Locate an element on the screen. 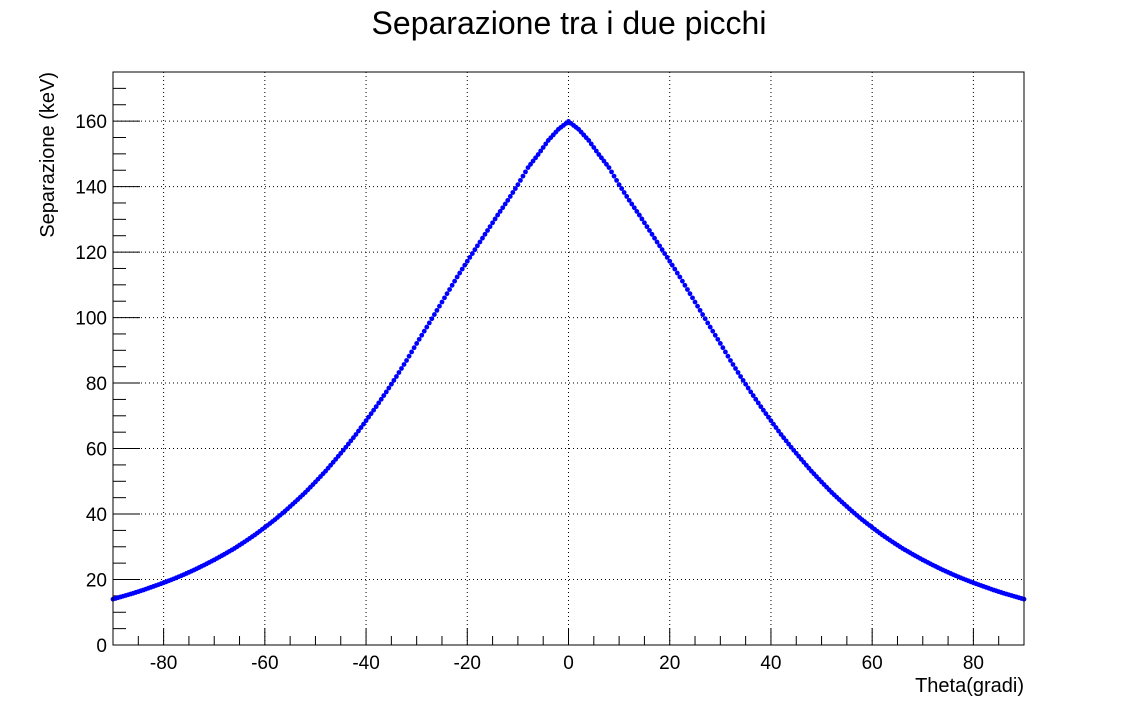 This screenshot has height=716, width=1138. y-tick-label: 140 is located at coordinates (91, 188).